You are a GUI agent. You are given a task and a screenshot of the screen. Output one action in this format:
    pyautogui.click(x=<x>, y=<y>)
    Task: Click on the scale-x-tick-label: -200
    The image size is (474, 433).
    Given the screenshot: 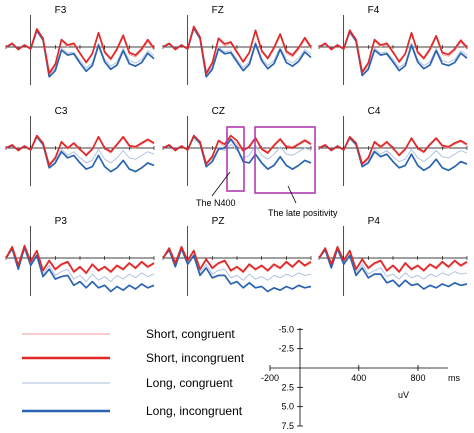 What is the action you would take?
    pyautogui.click(x=270, y=378)
    